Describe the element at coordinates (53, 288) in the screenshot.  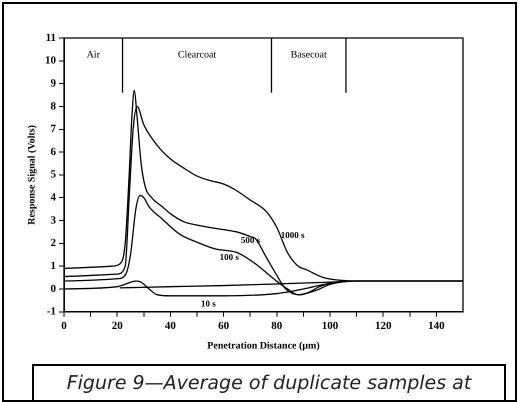
I see `y-tick-label: 0` at that location.